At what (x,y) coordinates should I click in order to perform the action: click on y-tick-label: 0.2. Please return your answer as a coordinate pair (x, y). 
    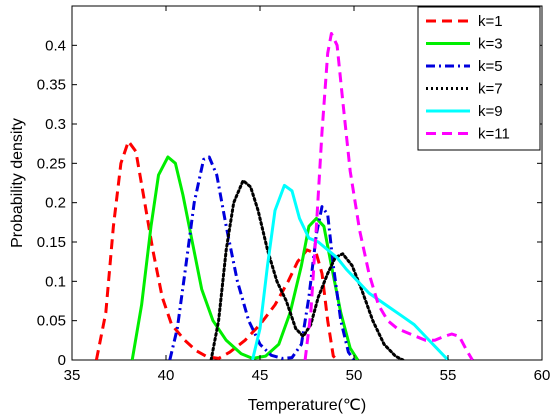
    Looking at the image, I should click on (55, 203).